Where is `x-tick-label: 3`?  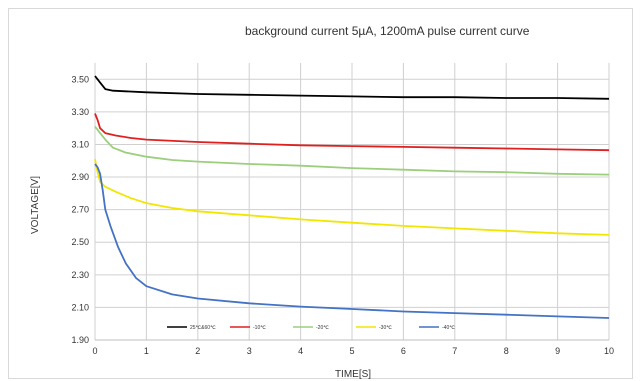 x-tick-label: 3 is located at coordinates (249, 351).